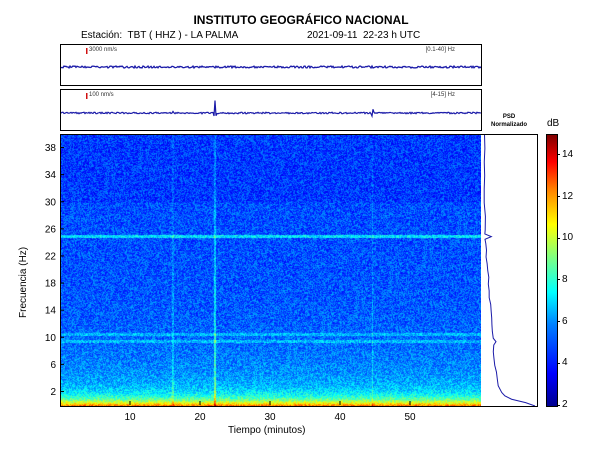 Image resolution: width=602 pixels, height=451 pixels. I want to click on y-tick-label: 18, so click(51, 284).